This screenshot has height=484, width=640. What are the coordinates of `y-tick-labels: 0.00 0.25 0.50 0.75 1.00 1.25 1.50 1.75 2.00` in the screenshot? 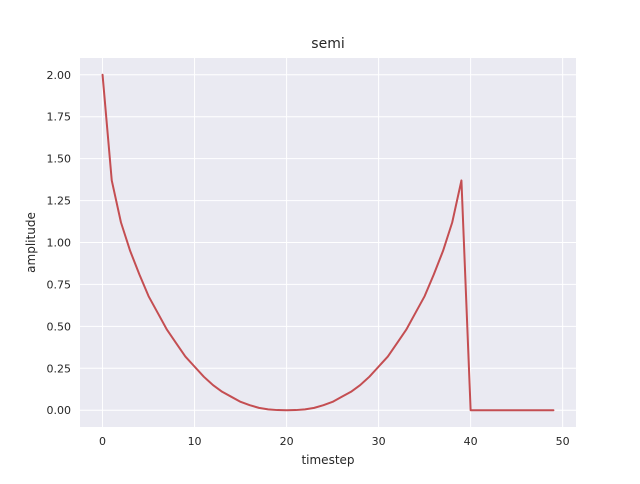 It's located at (59, 243).